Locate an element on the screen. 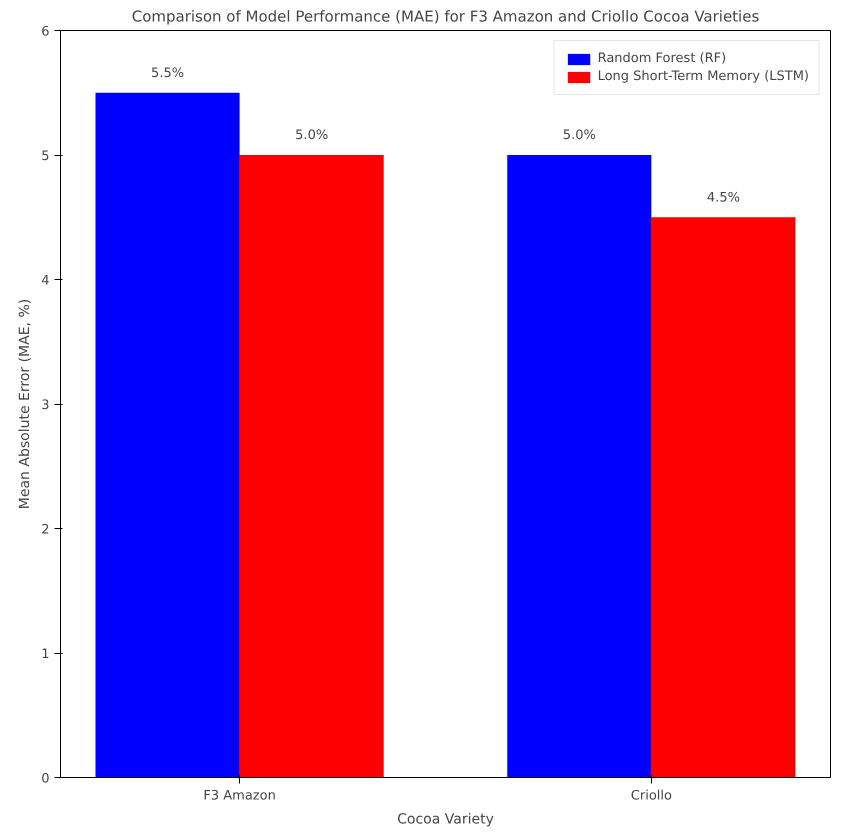 The height and width of the screenshot is (833, 843). y-tick-label: 1 is located at coordinates (45, 654).